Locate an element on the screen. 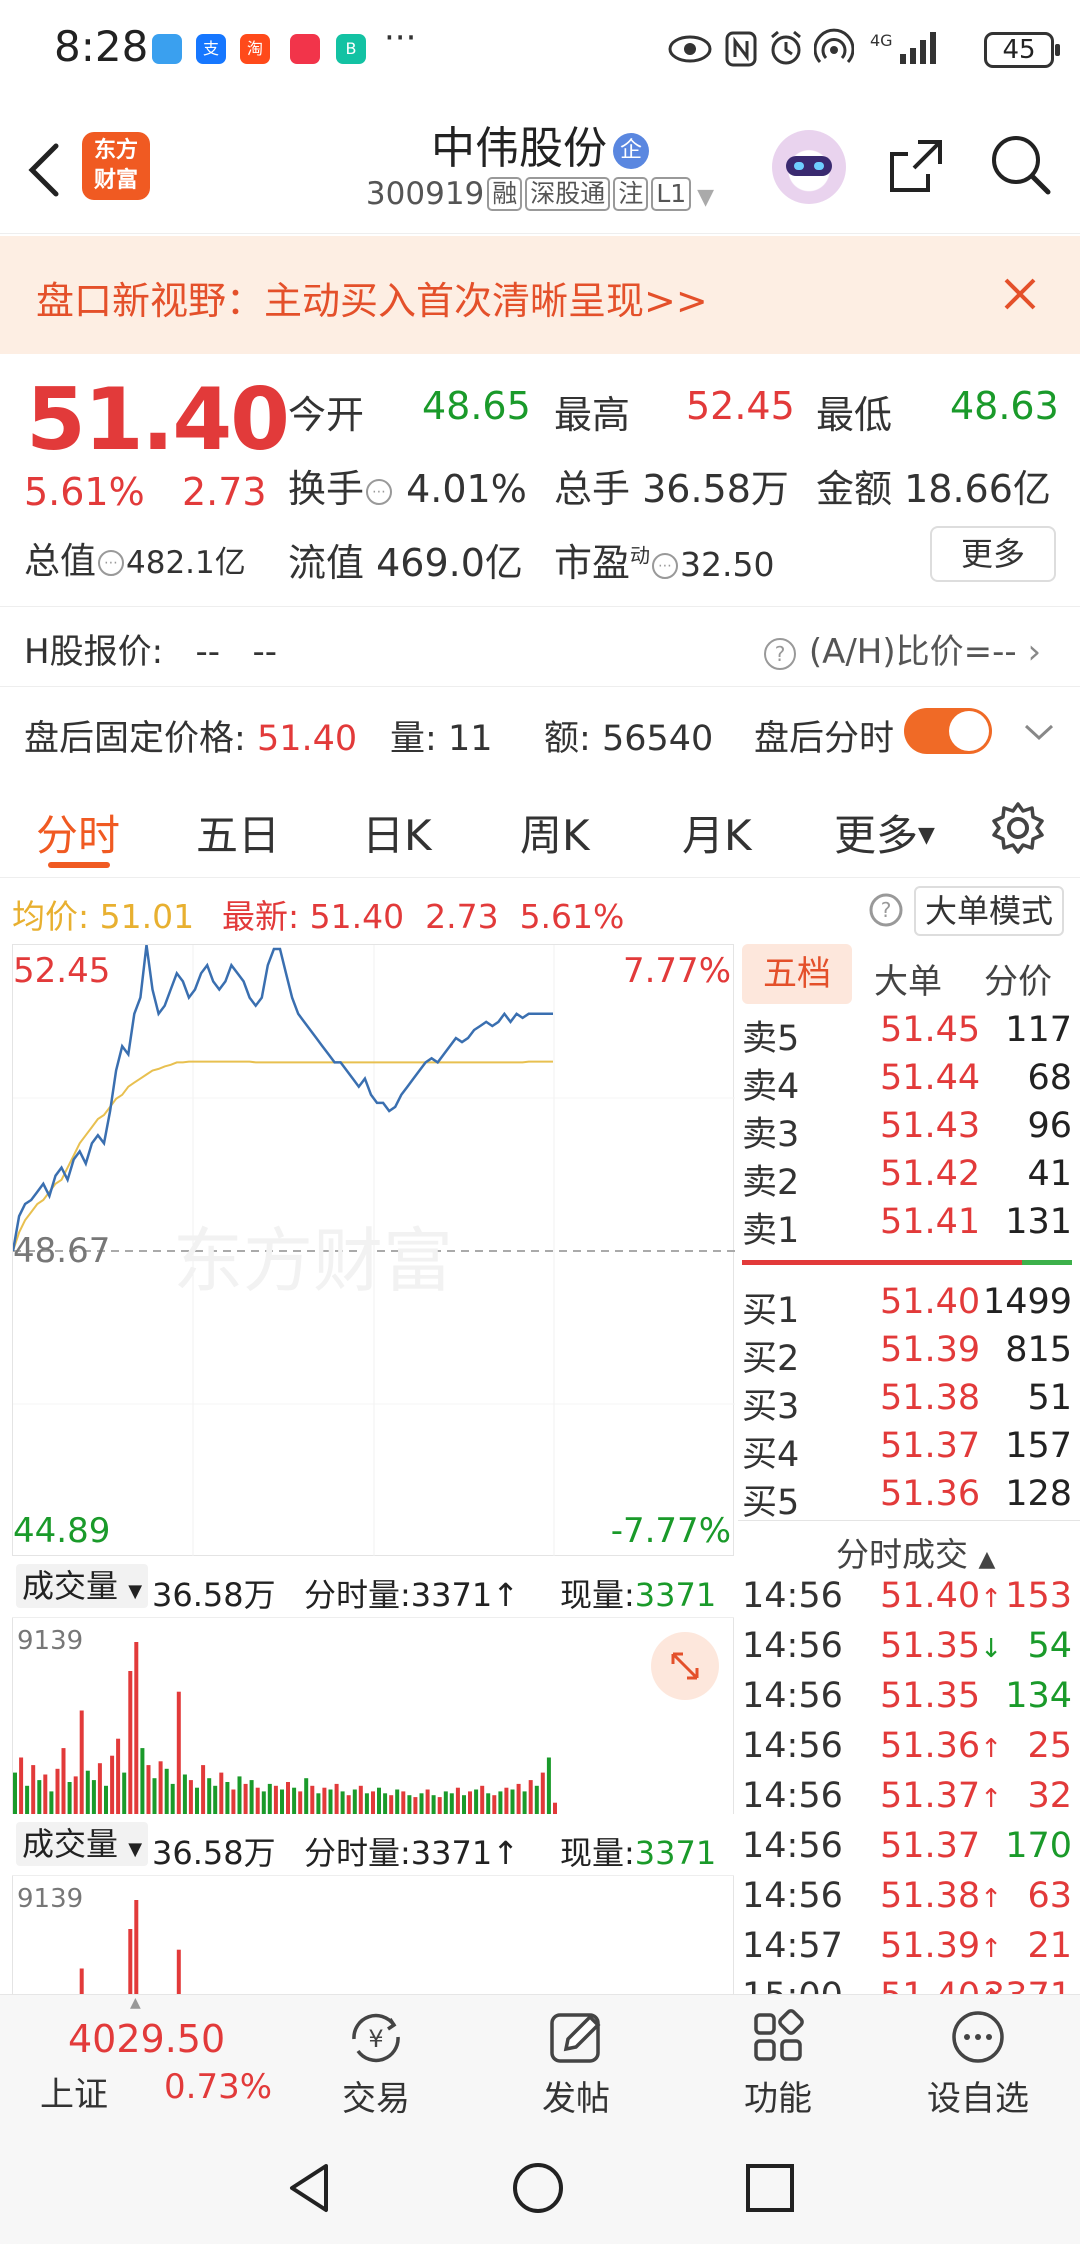 The height and width of the screenshot is (2244, 1080). promo-banner: 盘口新视野：主动买入首次清晰呈现>> is located at coordinates (540, 295).